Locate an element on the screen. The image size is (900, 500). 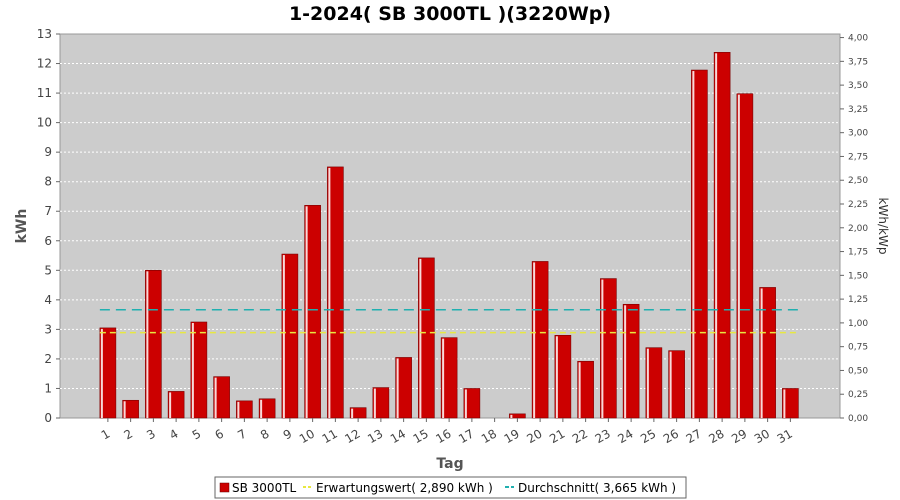
x-tick-label: 26 is located at coordinates (671, 436).